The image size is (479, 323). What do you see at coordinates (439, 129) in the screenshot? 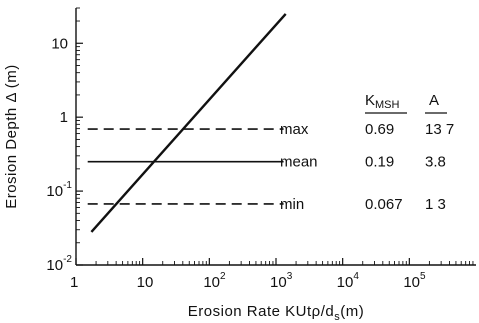
I see `row-a-value: 13 7` at bounding box center [439, 129].